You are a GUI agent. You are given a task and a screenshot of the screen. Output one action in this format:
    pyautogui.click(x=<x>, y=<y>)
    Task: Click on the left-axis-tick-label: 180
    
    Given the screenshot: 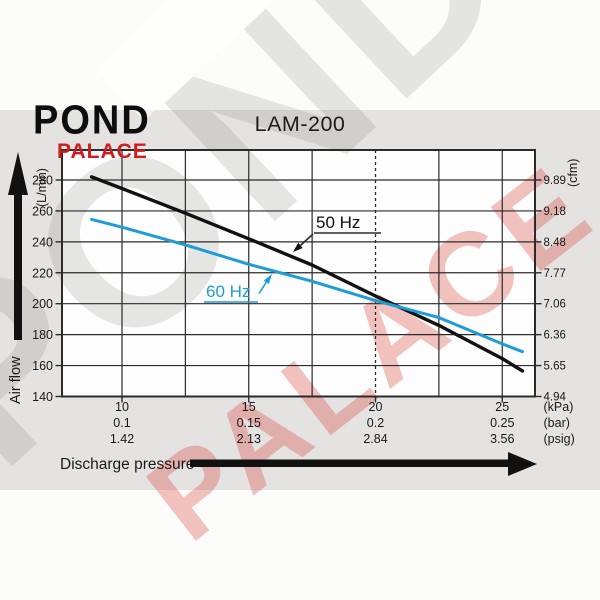 What is the action you would take?
    pyautogui.click(x=42, y=335)
    